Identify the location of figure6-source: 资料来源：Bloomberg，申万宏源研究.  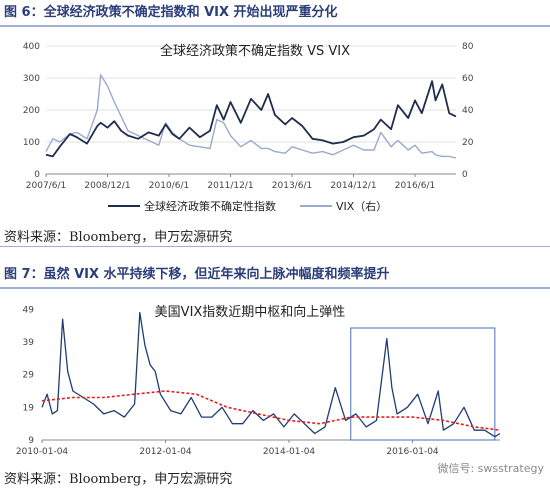
(118, 237).